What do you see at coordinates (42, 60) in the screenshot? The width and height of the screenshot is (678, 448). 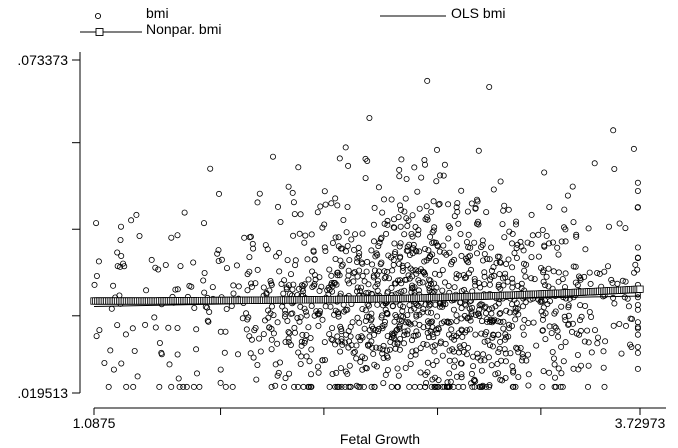 I see `y-tick-label-top: .073373` at bounding box center [42, 60].